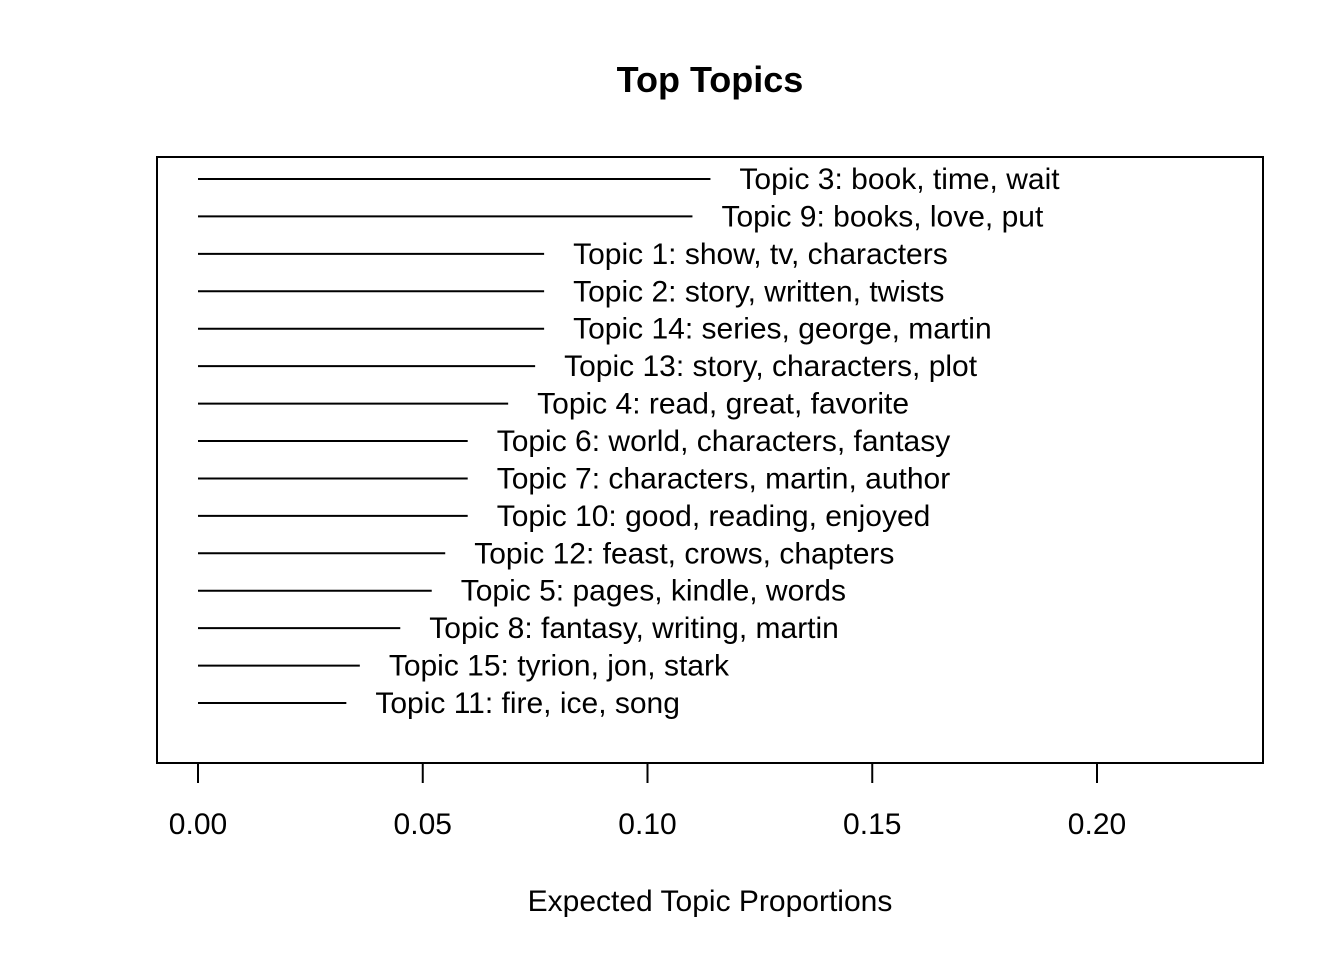 The height and width of the screenshot is (960, 1344). What do you see at coordinates (559, 666) in the screenshot?
I see `bar-label: Topic 15: tyrion, jon, stark` at bounding box center [559, 666].